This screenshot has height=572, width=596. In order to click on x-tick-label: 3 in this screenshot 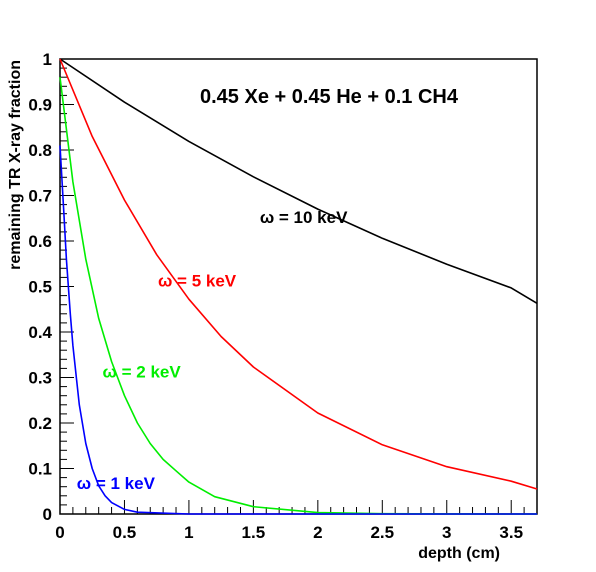, I will do `click(446, 532)`.